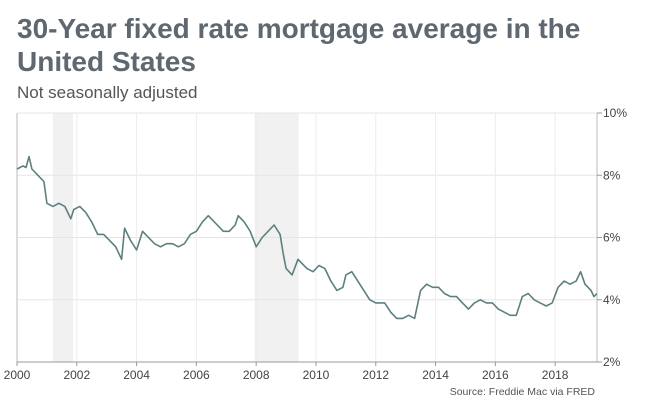 The image size is (651, 406). I want to click on y-tick-label-4: 4%, so click(612, 300).